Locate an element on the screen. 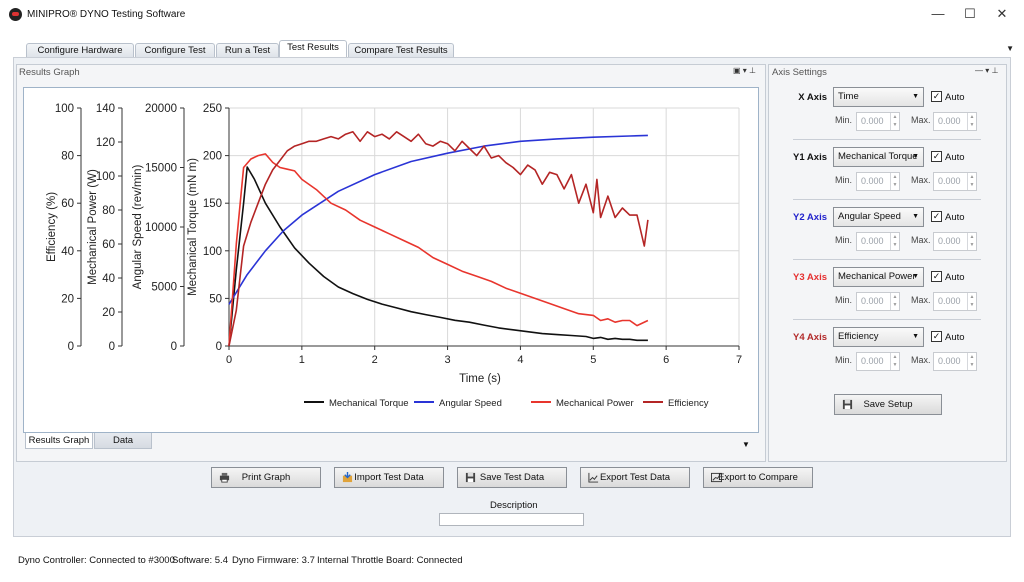  series-line-mechanical-power is located at coordinates (438, 250).